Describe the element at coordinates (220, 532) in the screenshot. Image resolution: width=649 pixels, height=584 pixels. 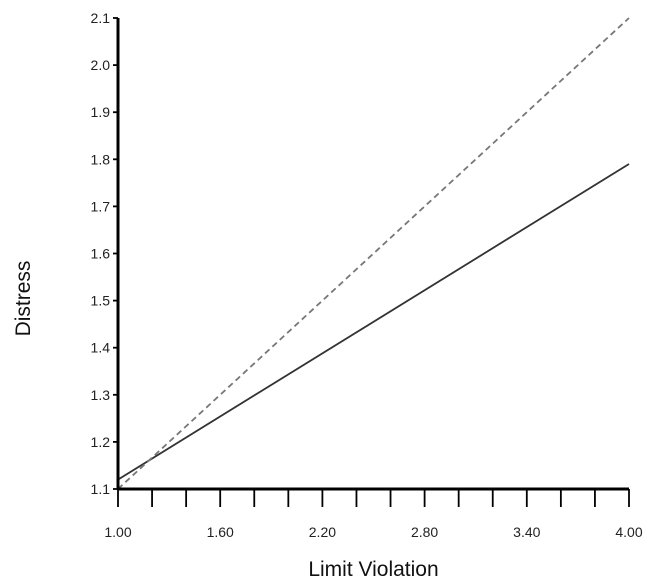
I see `x-tick-label: 1.60` at that location.